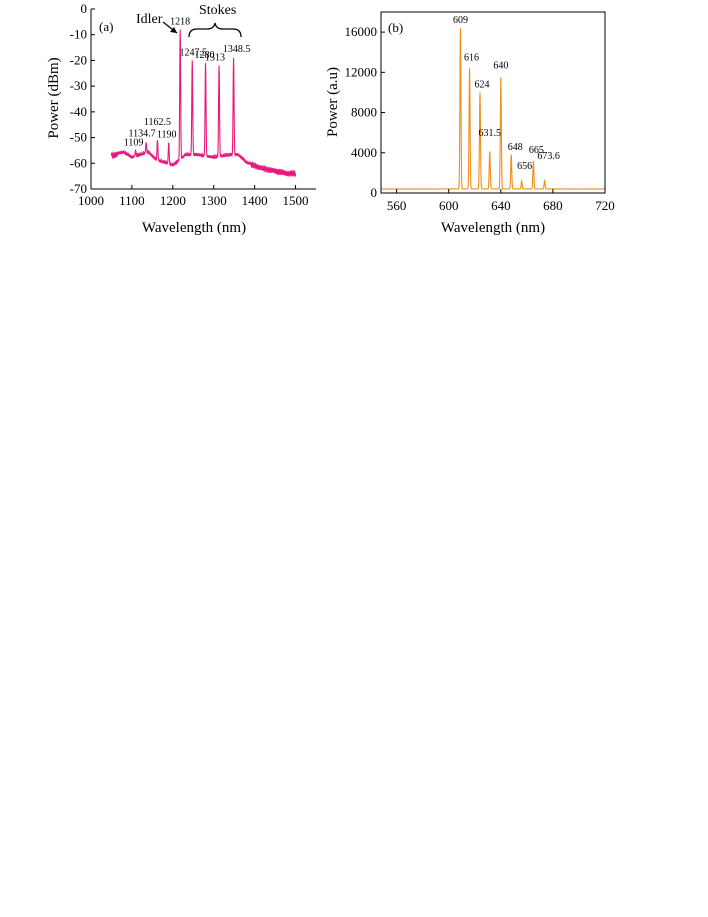 The width and height of the screenshot is (708, 917). What do you see at coordinates (78, 34) in the screenshot?
I see `y-tick-label-a: -10` at bounding box center [78, 34].